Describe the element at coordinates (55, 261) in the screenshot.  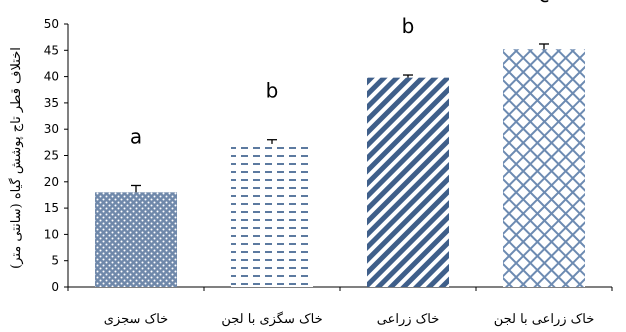
I see `y-tick-label: 5` at that location.